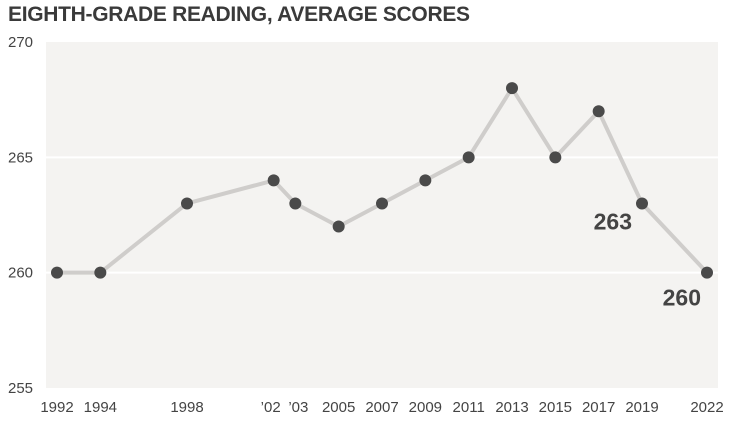 The width and height of the screenshot is (735, 424). I want to click on x-tick-label-2007: 2007, so click(381, 407).